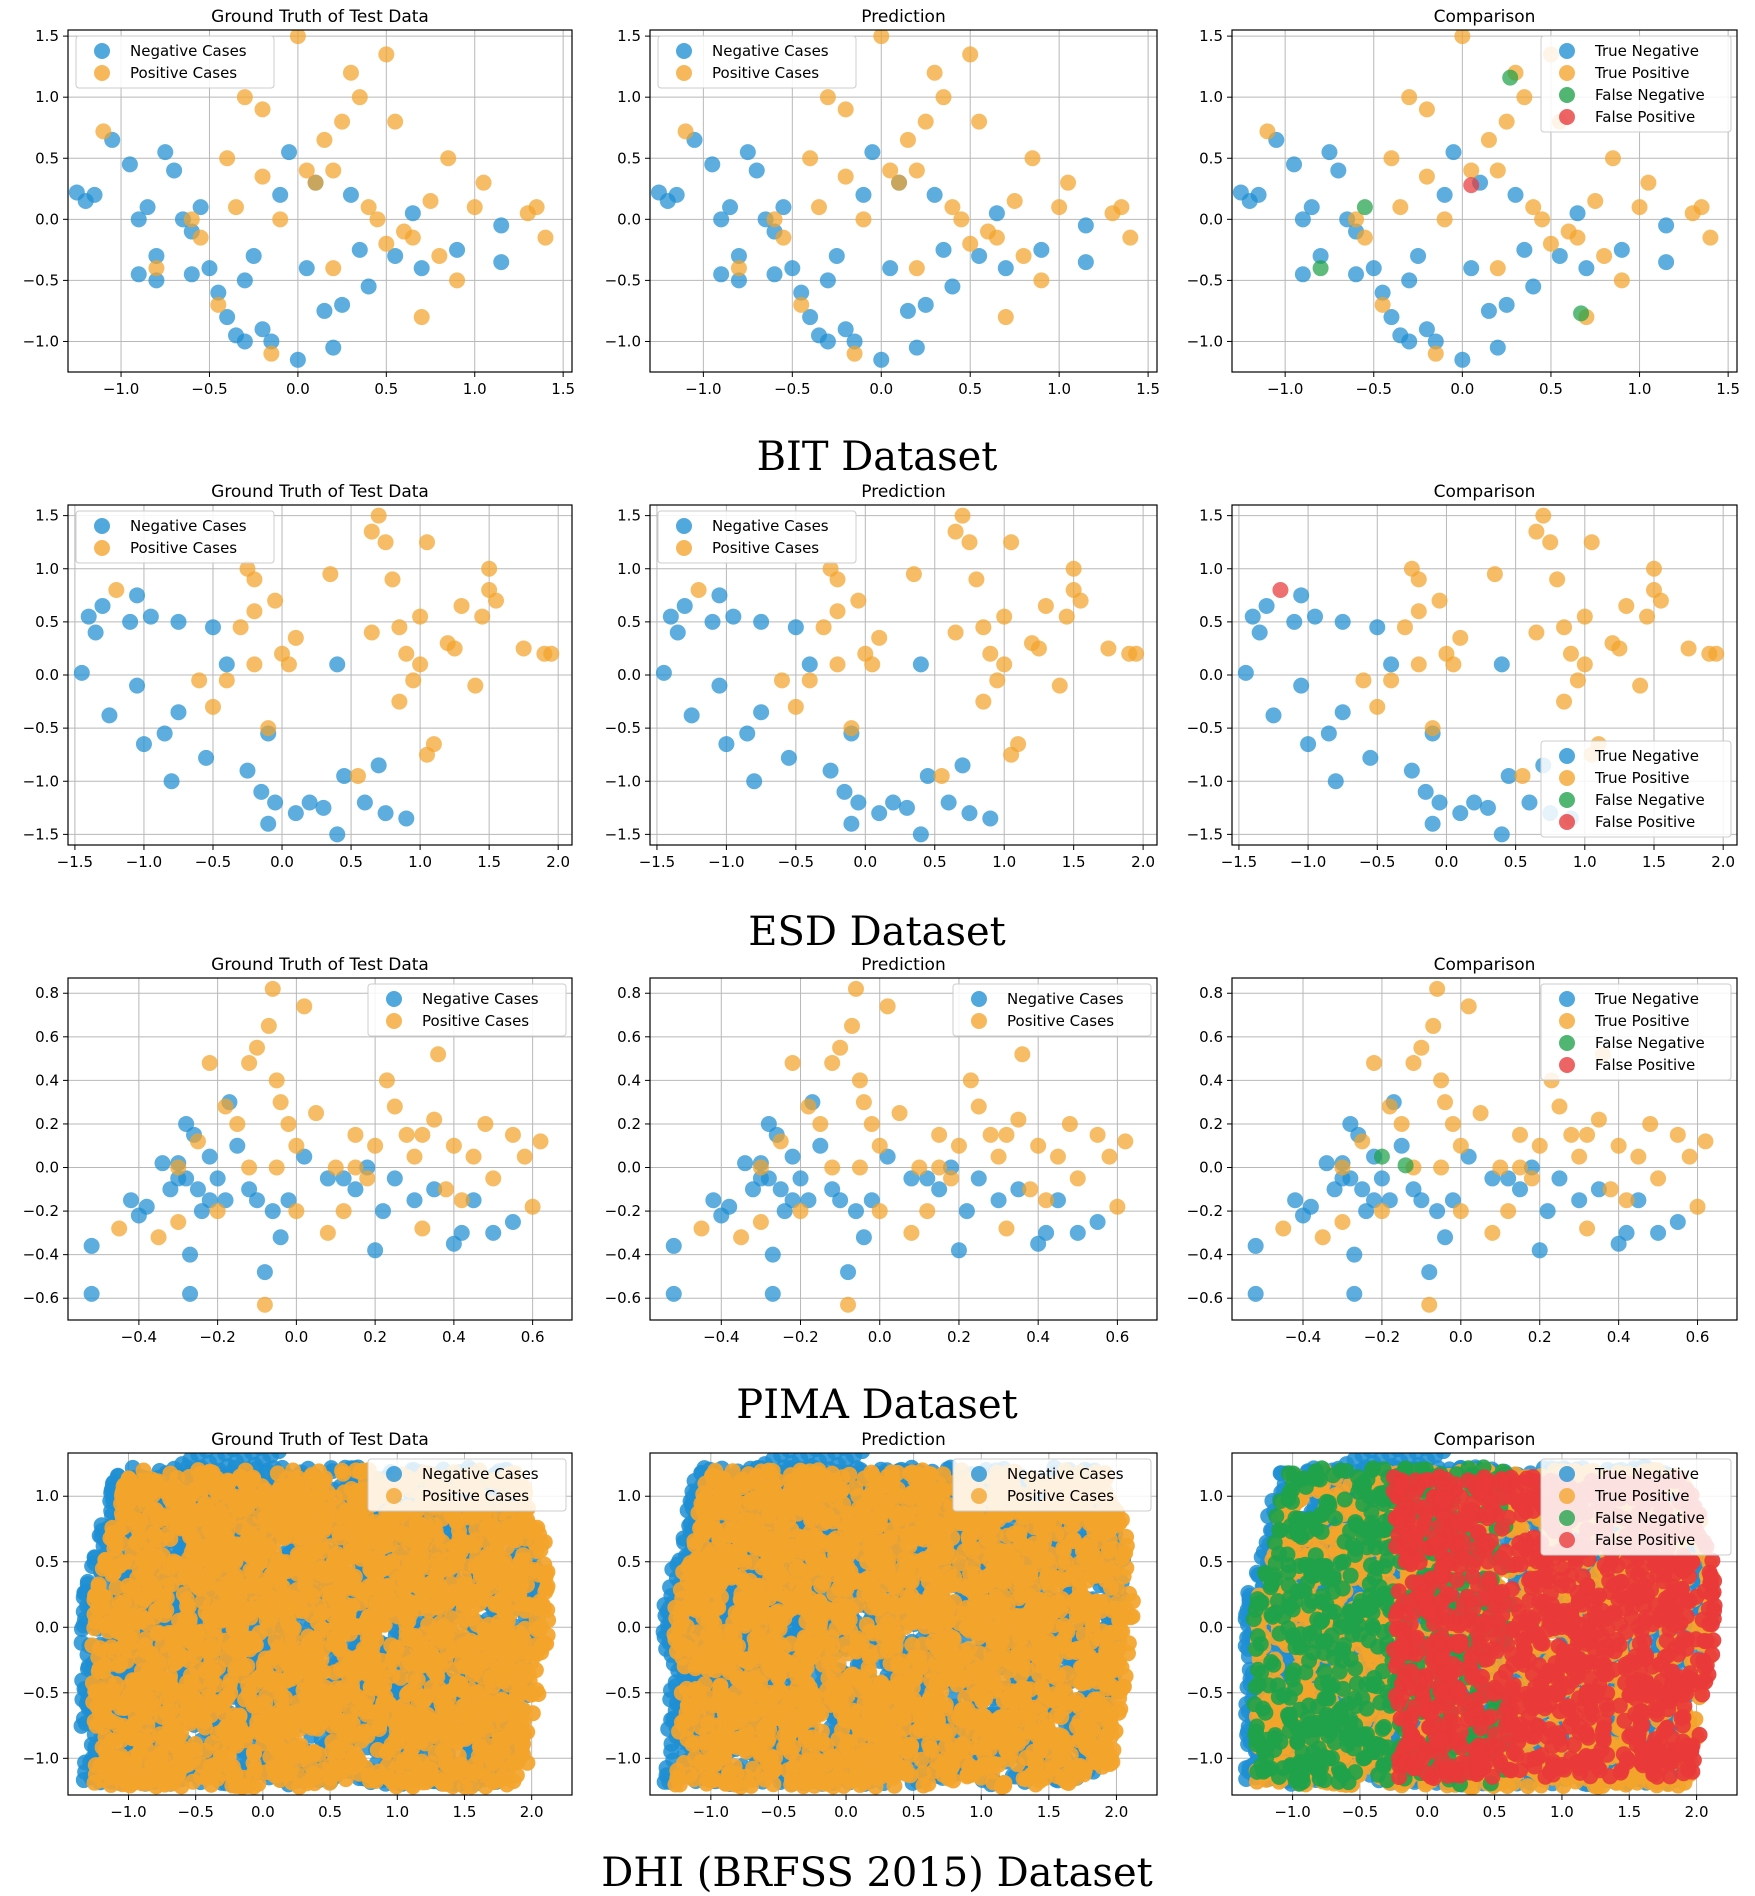  Describe the element at coordinates (623, 1211) in the screenshot. I see `y-tick-label: −0.2` at that location.